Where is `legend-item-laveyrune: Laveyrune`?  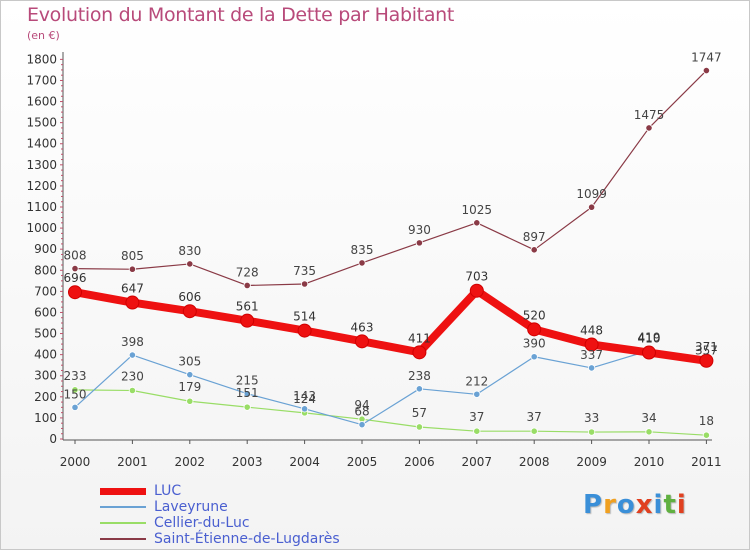 legend-item-laveyrune: Laveyrune is located at coordinates (164, 507).